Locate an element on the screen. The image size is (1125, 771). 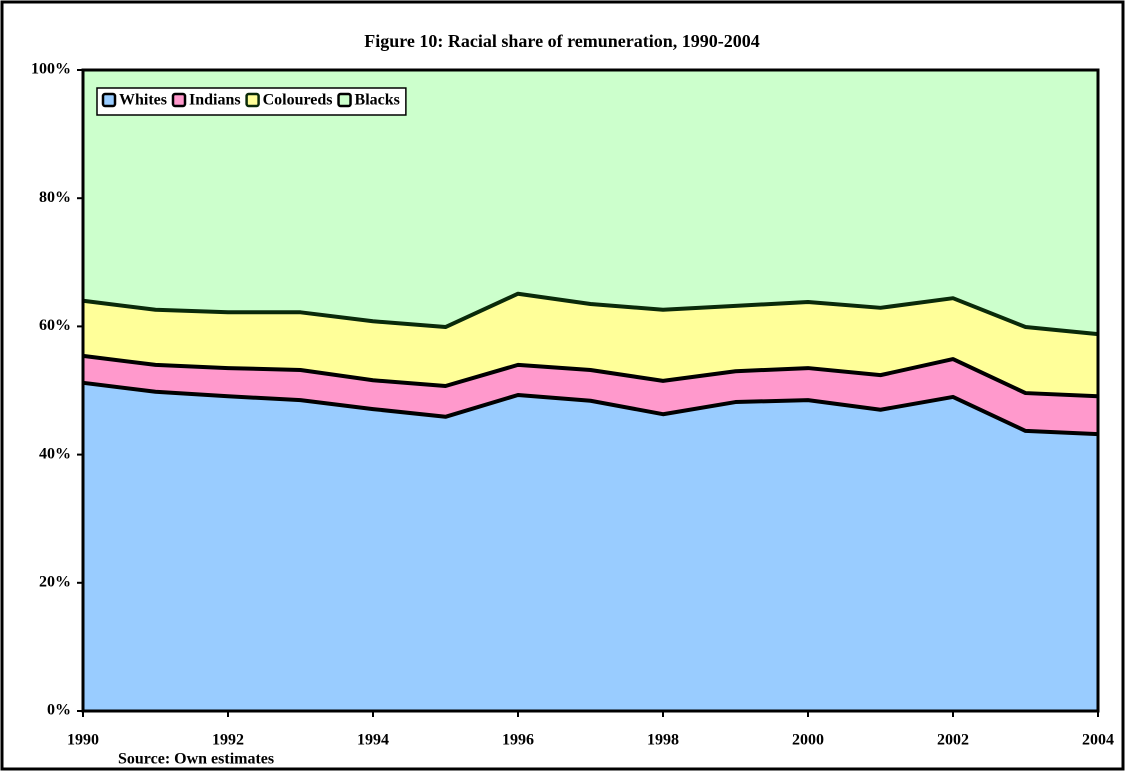
y-tick-label: 0% is located at coordinates (59, 710).